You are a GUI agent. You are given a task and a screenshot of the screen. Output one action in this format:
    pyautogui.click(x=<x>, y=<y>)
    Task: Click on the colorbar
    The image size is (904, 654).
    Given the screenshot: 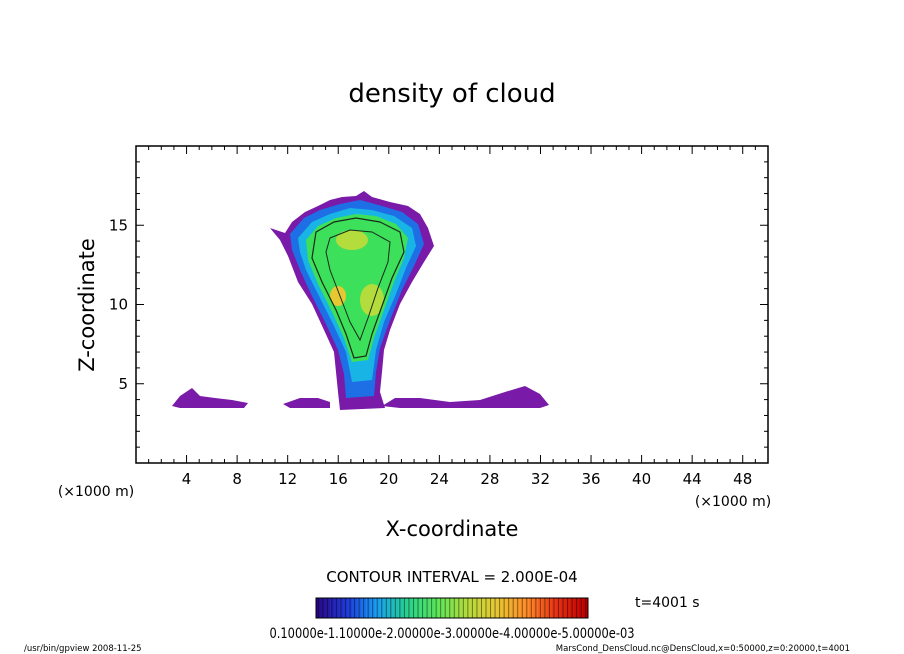 What is the action you would take?
    pyautogui.click(x=452, y=608)
    